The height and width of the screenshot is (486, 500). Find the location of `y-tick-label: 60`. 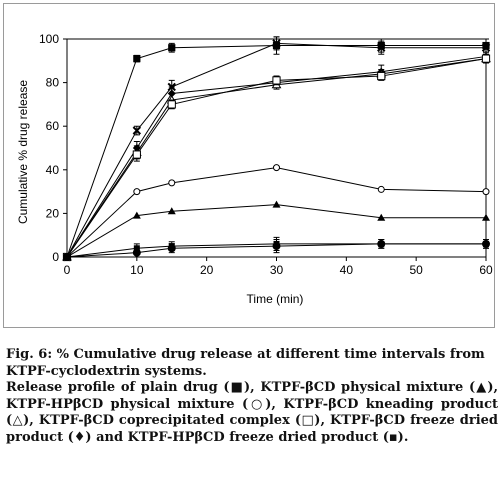

y-tick-label: 60 is located at coordinates (53, 126).